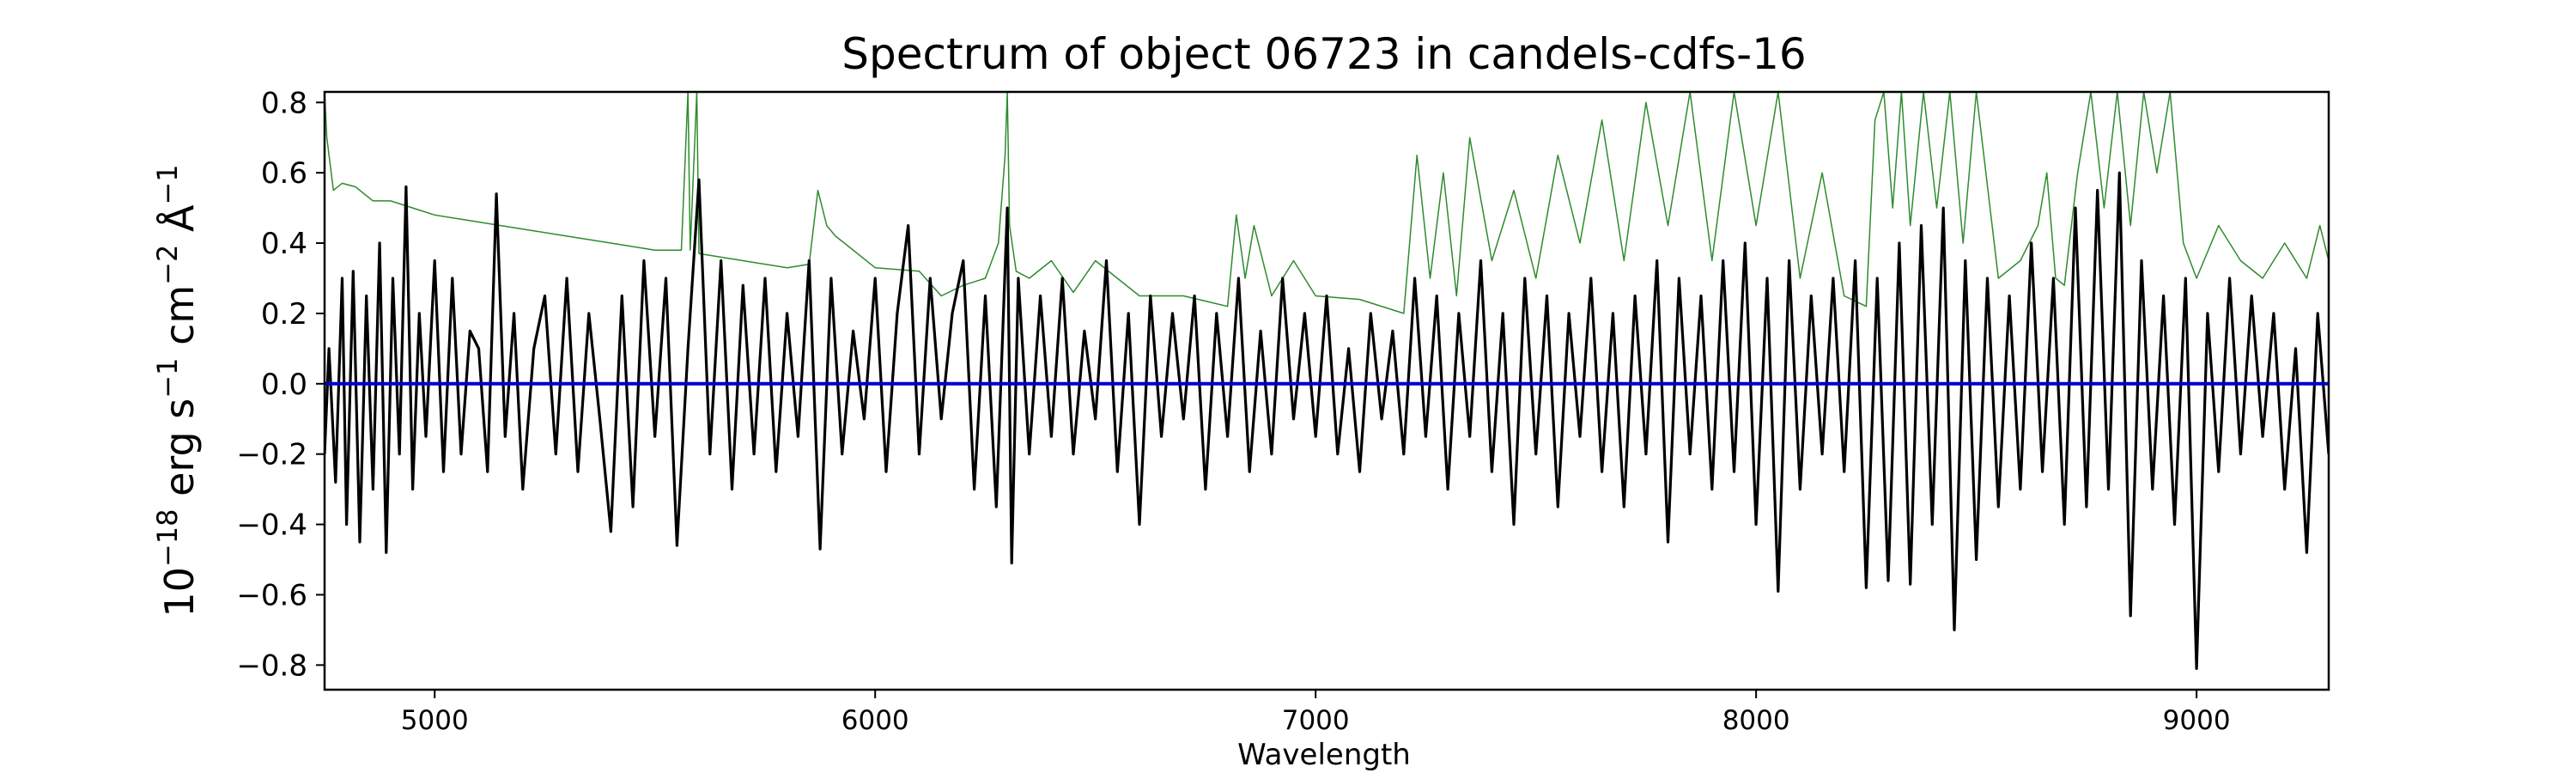  Describe the element at coordinates (167, 184) in the screenshot. I see `y-label-angstrom-exp: −1` at that location.